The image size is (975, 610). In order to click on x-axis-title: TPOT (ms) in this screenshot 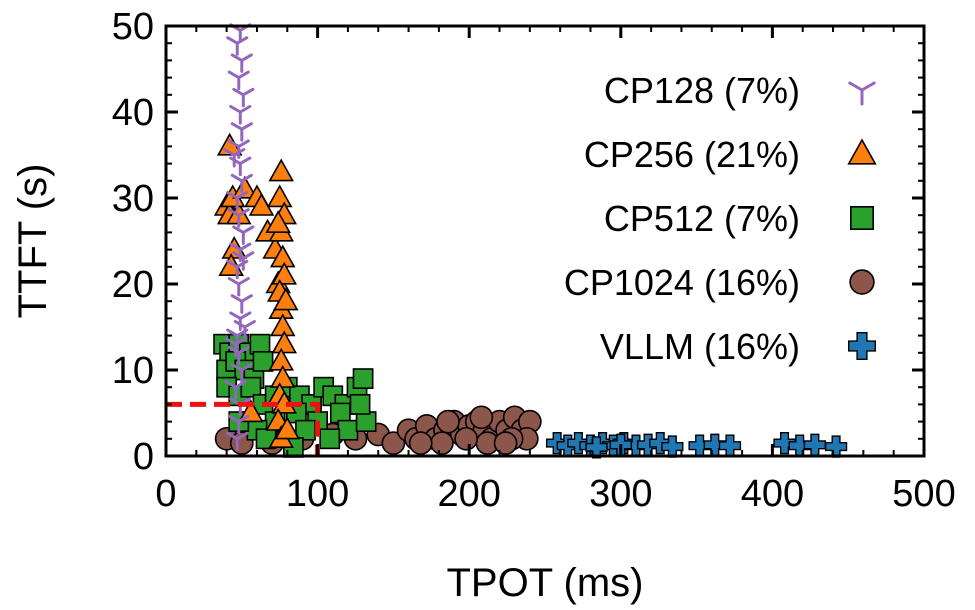, I will do `click(544, 583)`.